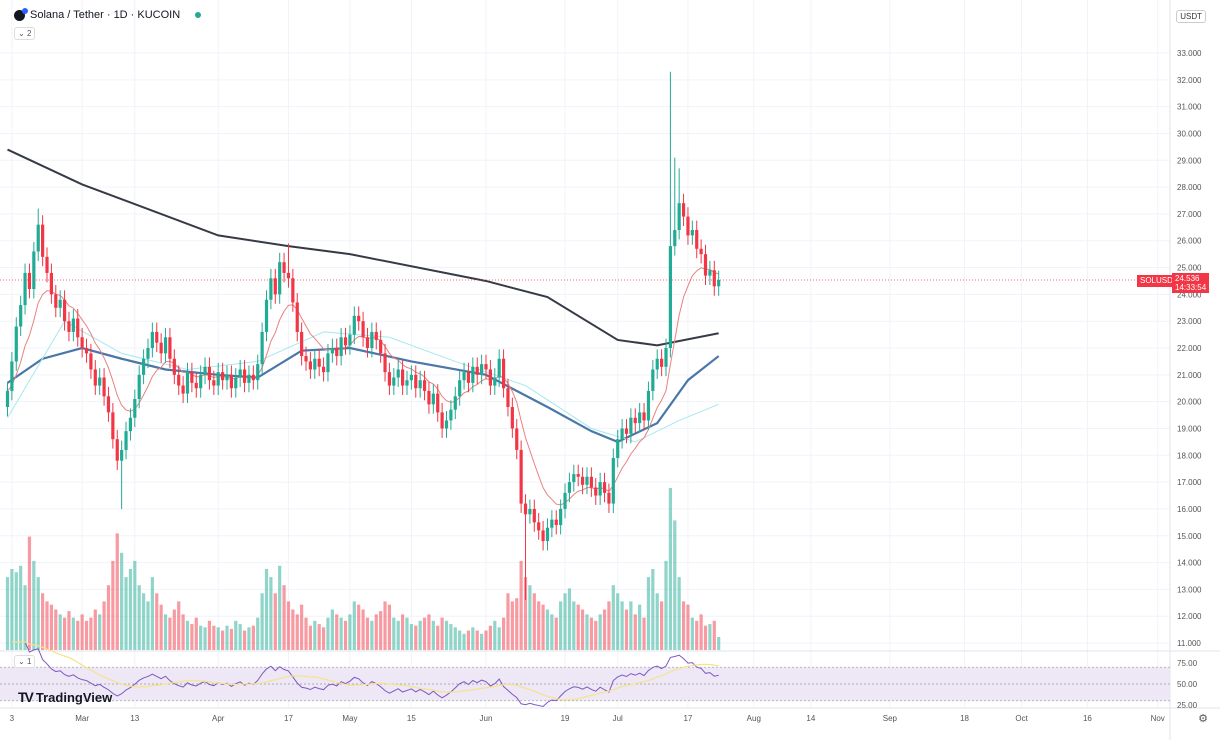  Describe the element at coordinates (105, 15) in the screenshot. I see `symbol-title: Solana / Tether · 1D · KUCOIN` at that location.